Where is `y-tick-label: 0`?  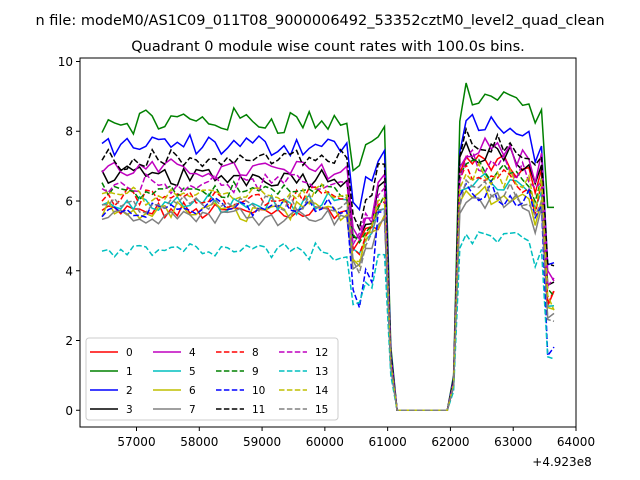 y-tick-label: 0 is located at coordinates (69, 411).